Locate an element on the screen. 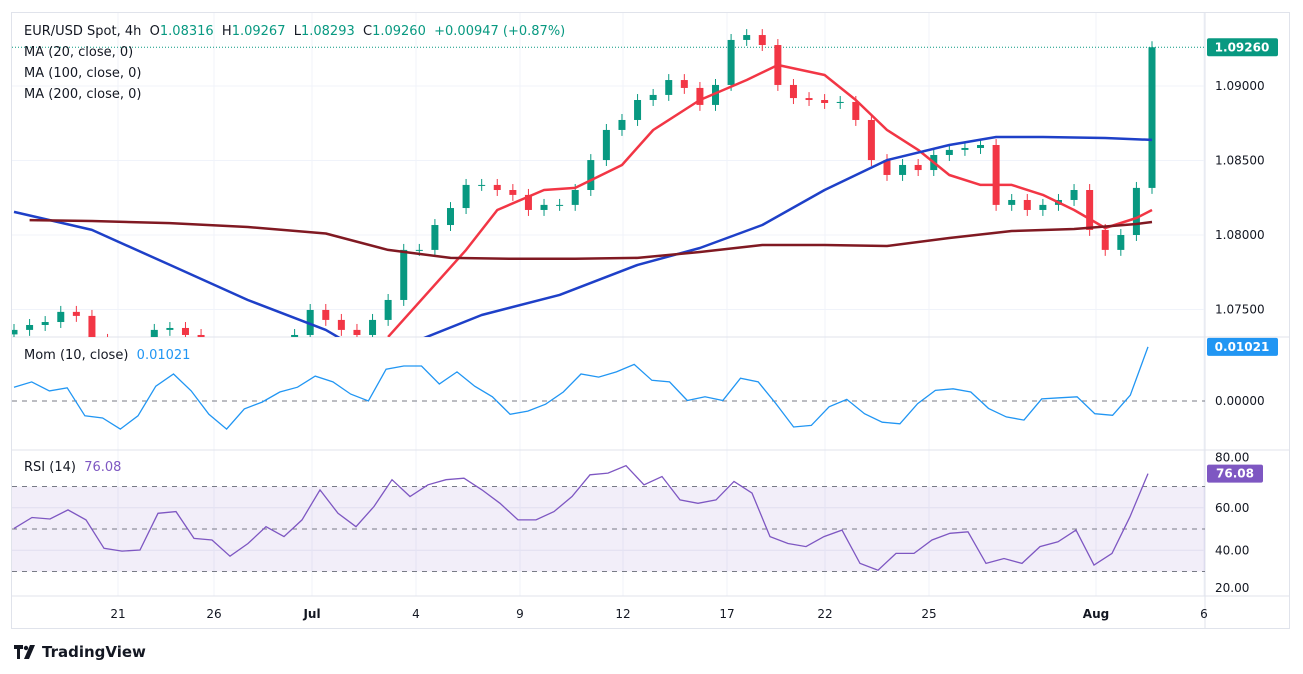  symbol-title: EUR/USD Spot, 4h is located at coordinates (83, 31).